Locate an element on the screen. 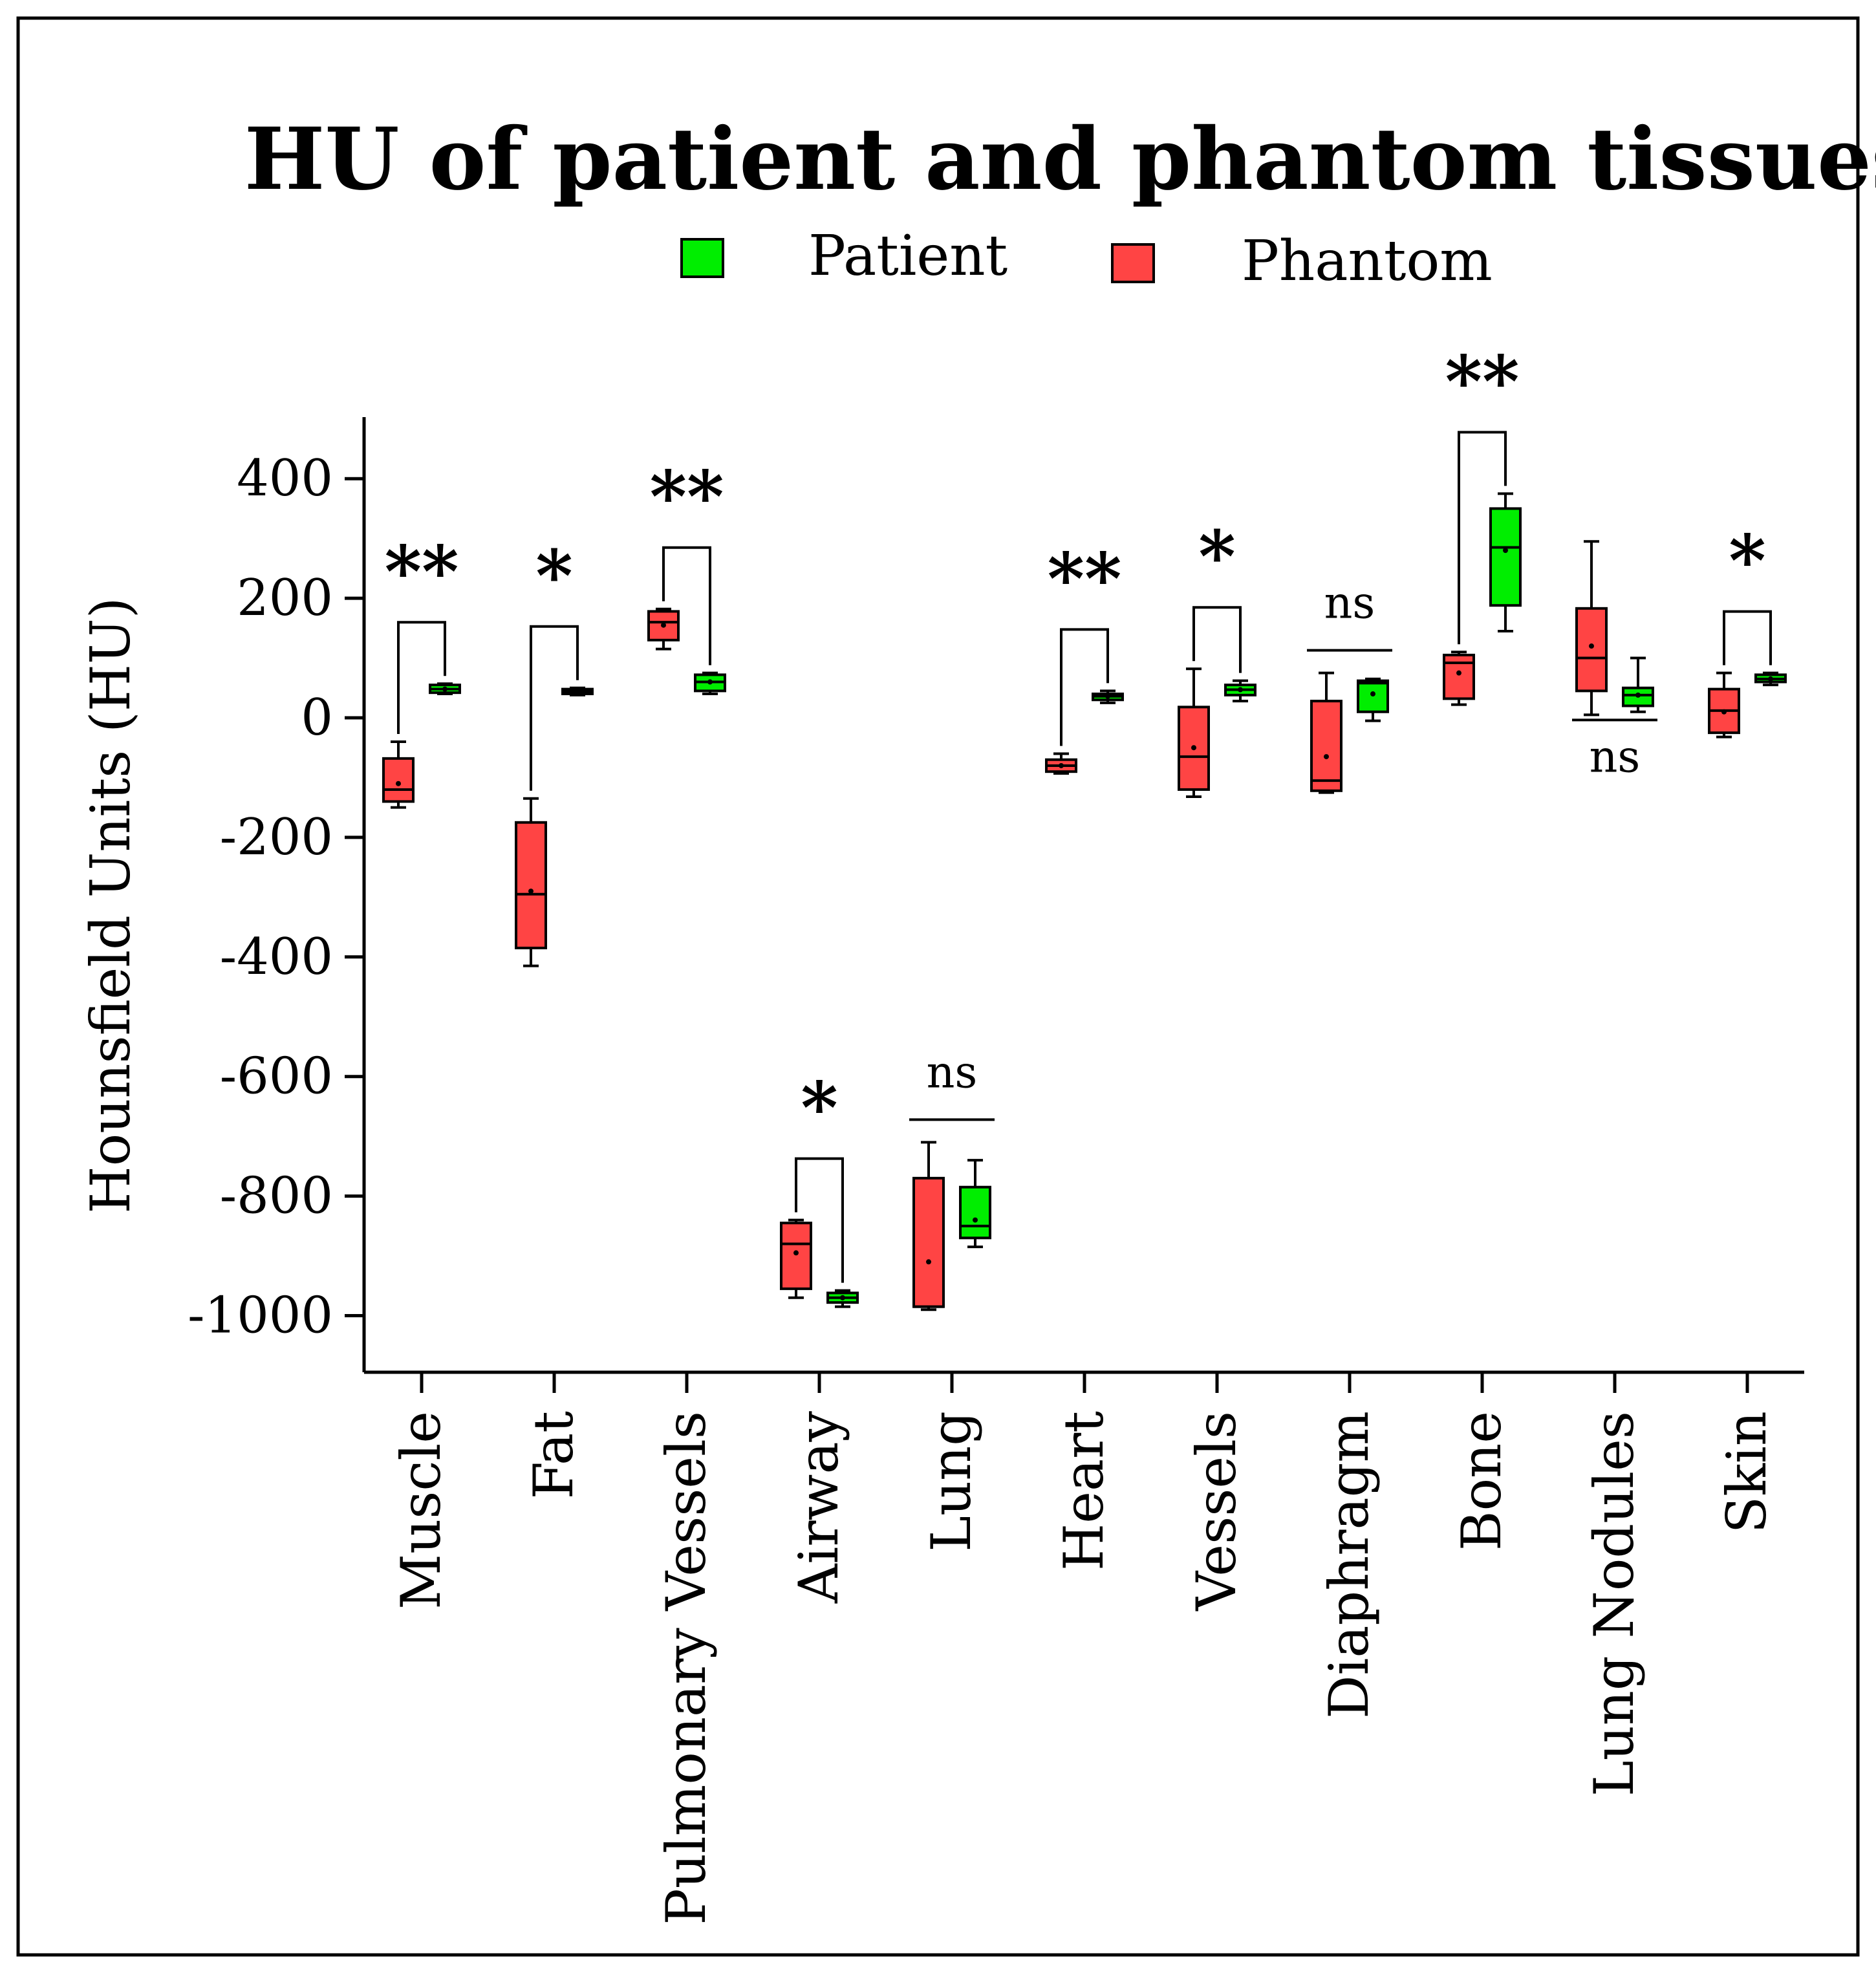 The image size is (1876, 1973). x-tick-label: Muscle is located at coordinates (421, 1510).